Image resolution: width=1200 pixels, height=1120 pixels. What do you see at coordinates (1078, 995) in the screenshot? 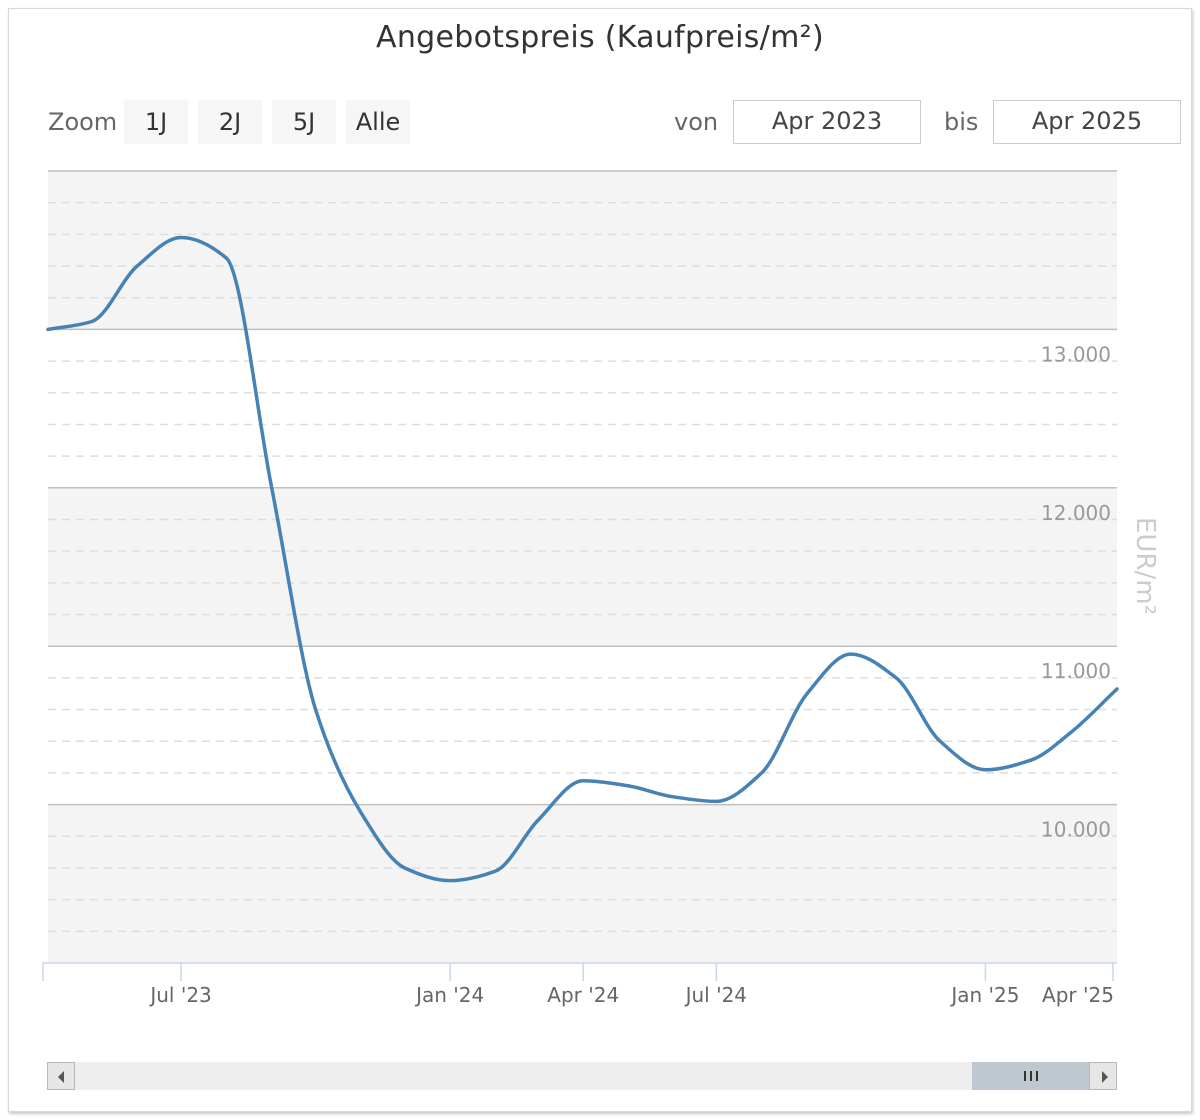
I see `x-tick-label: Apr '25` at bounding box center [1078, 995].